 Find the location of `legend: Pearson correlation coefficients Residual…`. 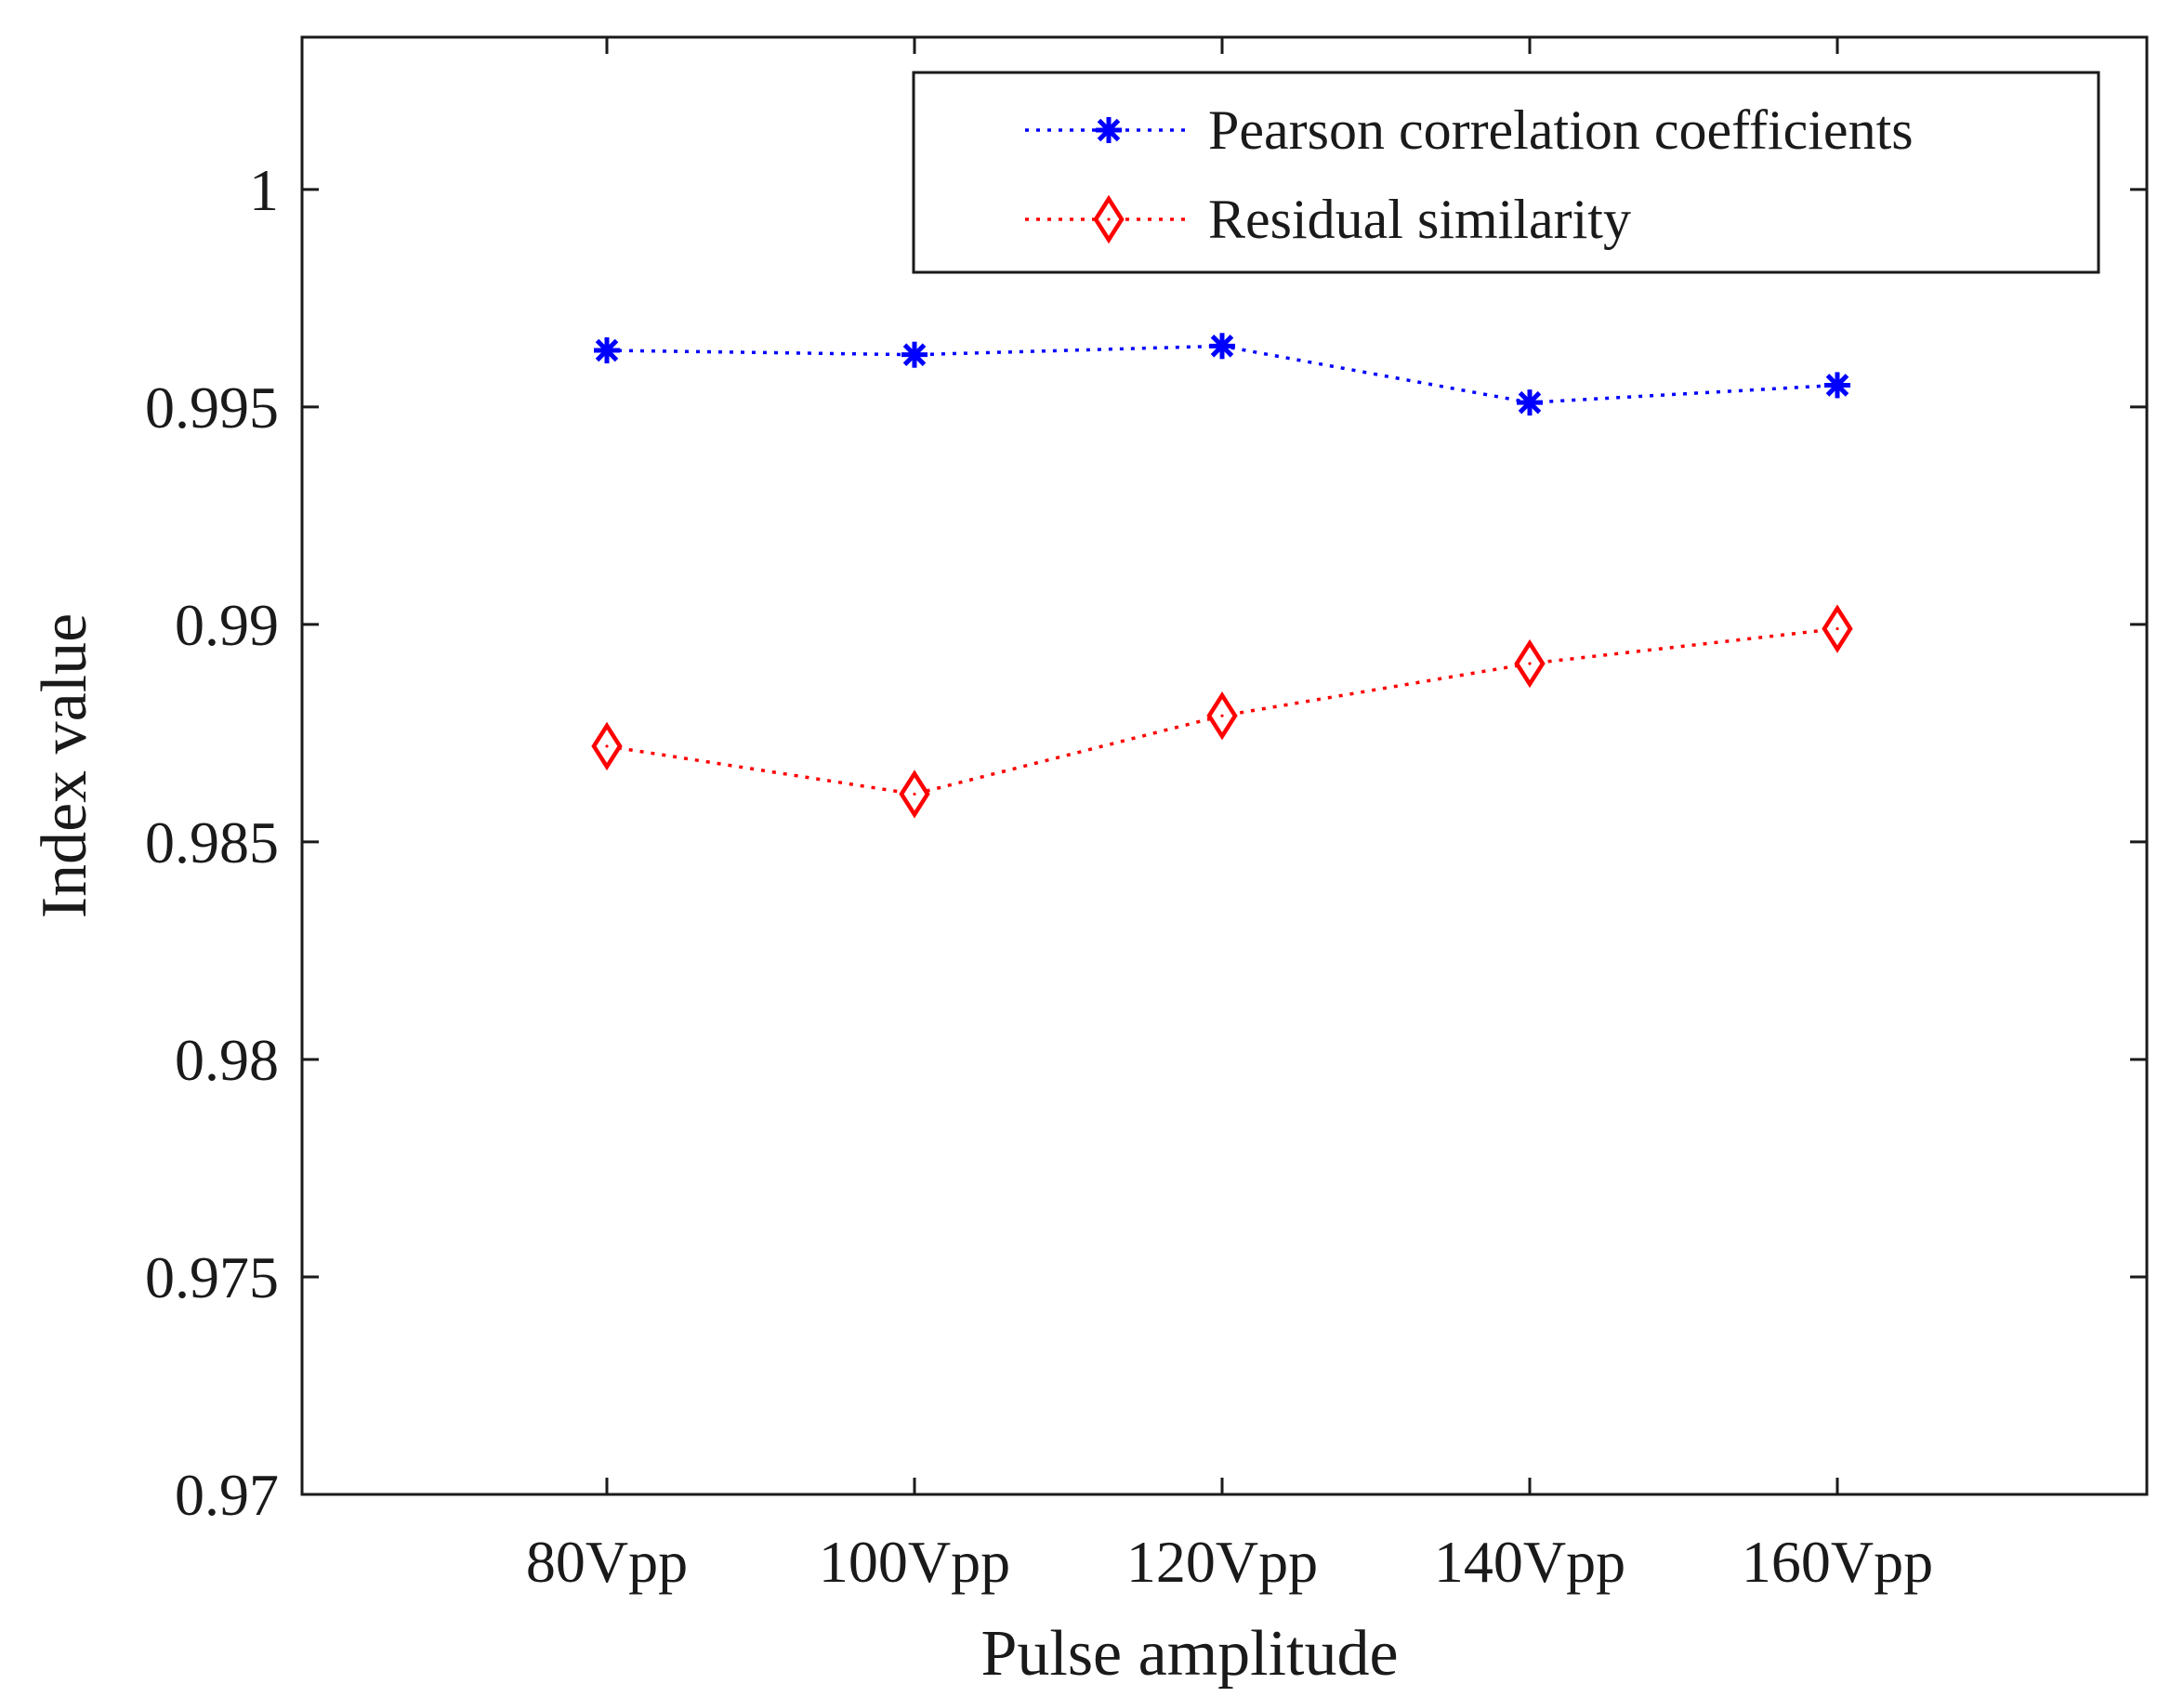

legend: Pearson correlation coefficients Residual… is located at coordinates (1506, 173).